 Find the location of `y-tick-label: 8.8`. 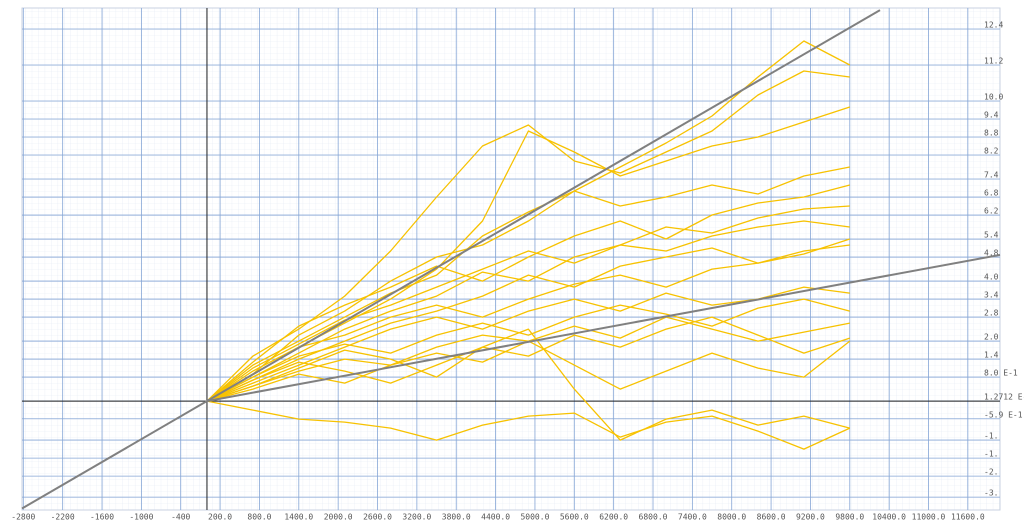

y-tick-label: 8.8 is located at coordinates (991, 133).